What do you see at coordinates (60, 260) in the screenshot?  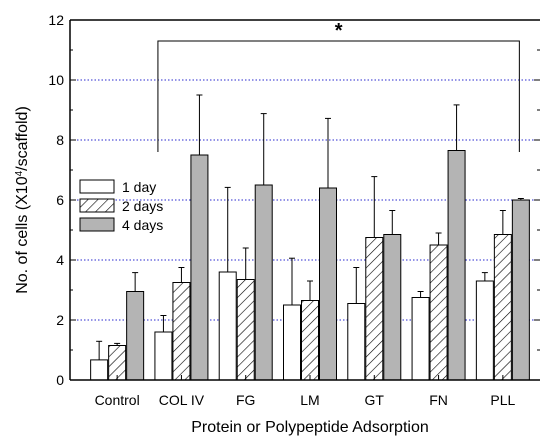 I see `y-tick-label: 4` at bounding box center [60, 260].